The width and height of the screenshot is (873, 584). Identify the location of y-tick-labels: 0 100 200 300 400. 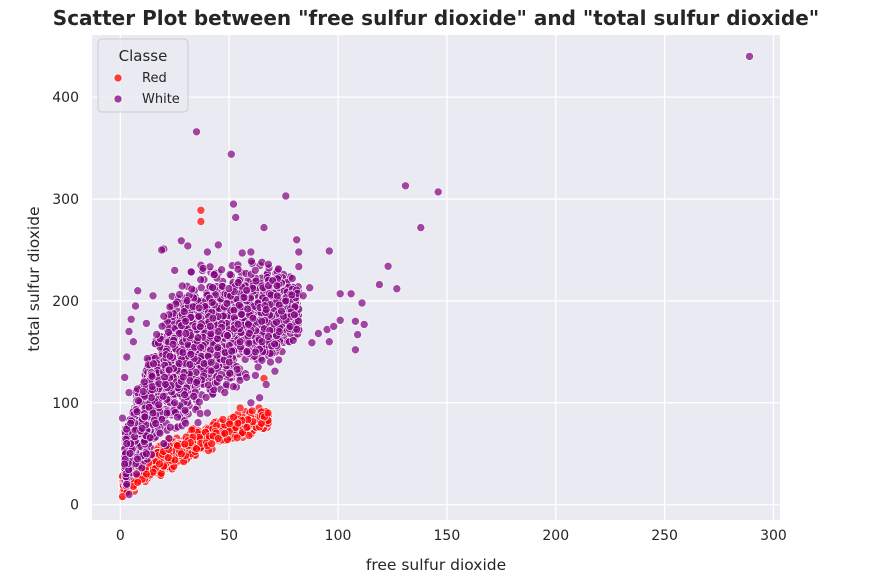
(65, 302).